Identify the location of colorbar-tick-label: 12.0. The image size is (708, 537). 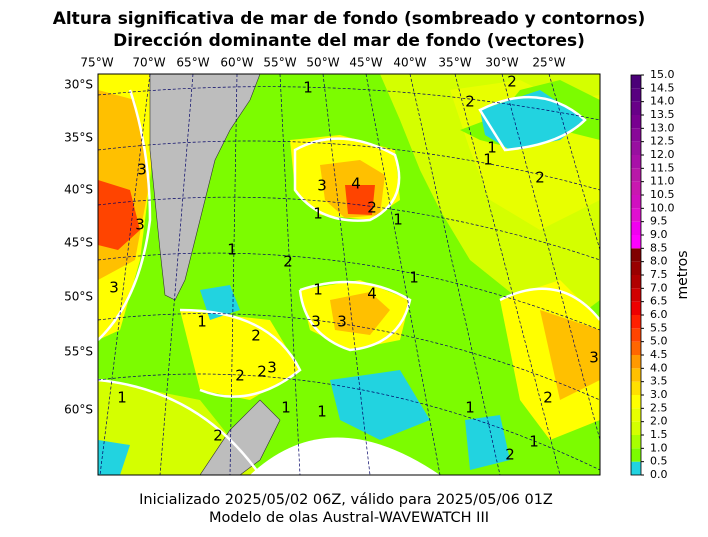
(662, 154).